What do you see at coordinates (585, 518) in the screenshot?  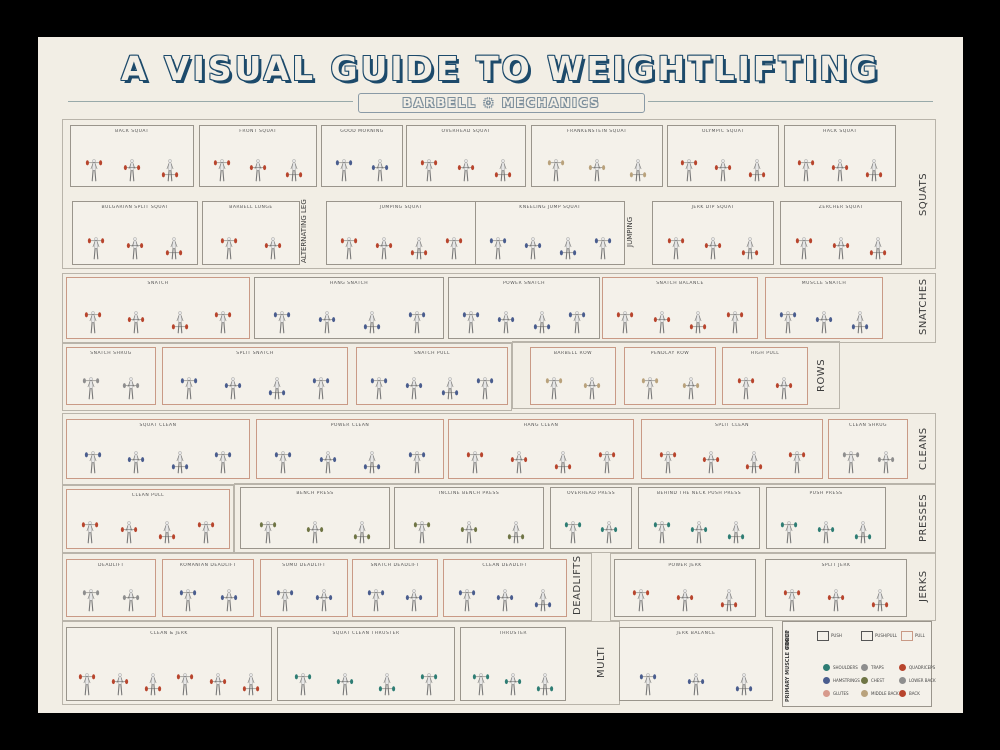 I see `section-frame-presses` at bounding box center [585, 518].